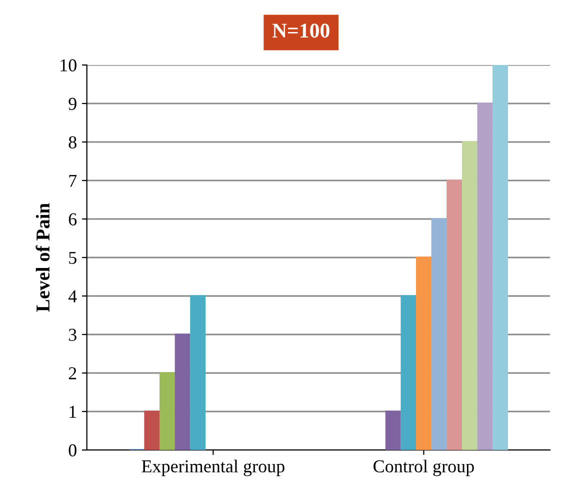 The height and width of the screenshot is (500, 579). I want to click on y-tick-label: 7, so click(73, 180).